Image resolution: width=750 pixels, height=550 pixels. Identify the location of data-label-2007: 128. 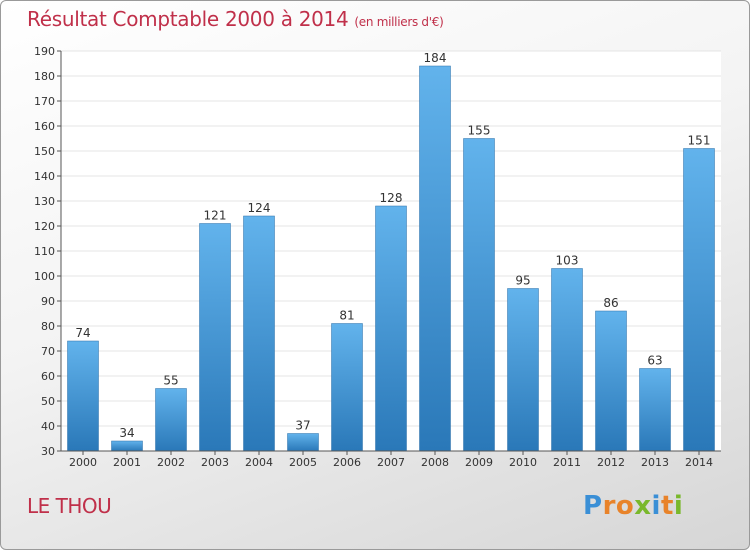
(391, 198).